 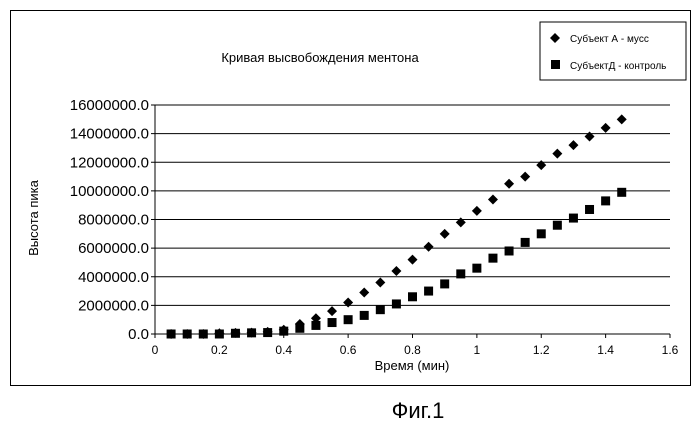 What do you see at coordinates (33, 217) in the screenshot?
I see `y-axis-label: Высота пика` at bounding box center [33, 217].